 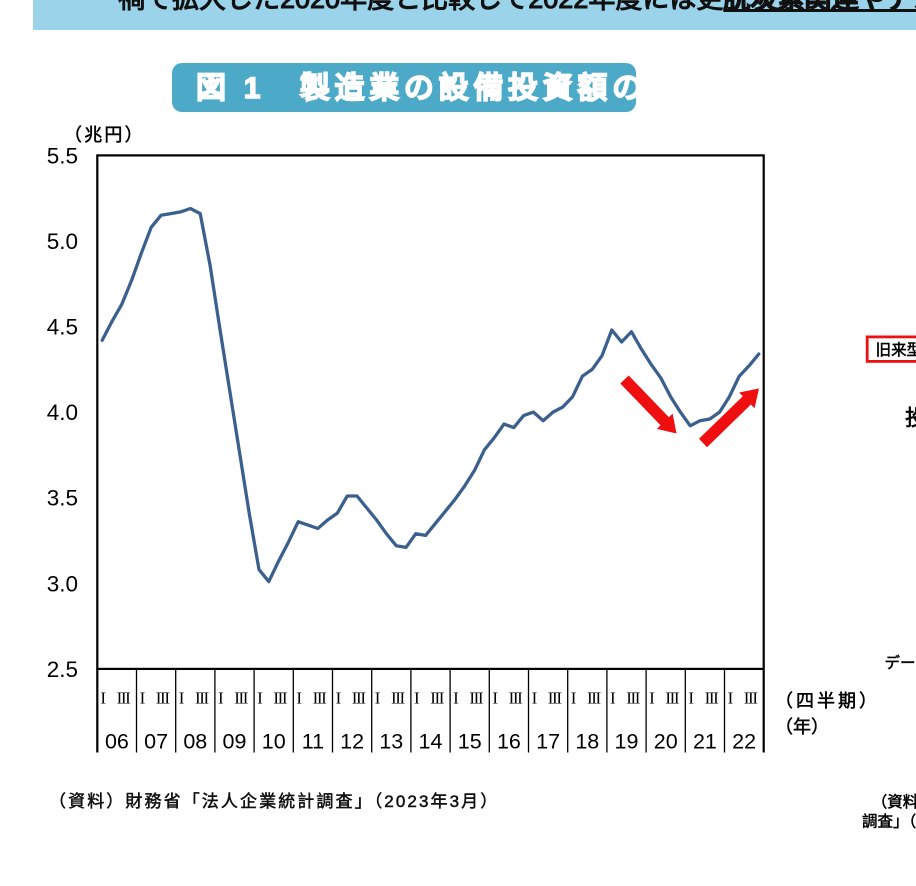 What do you see at coordinates (666, 742) in the screenshot?
I see `svg-text: 20` at bounding box center [666, 742].